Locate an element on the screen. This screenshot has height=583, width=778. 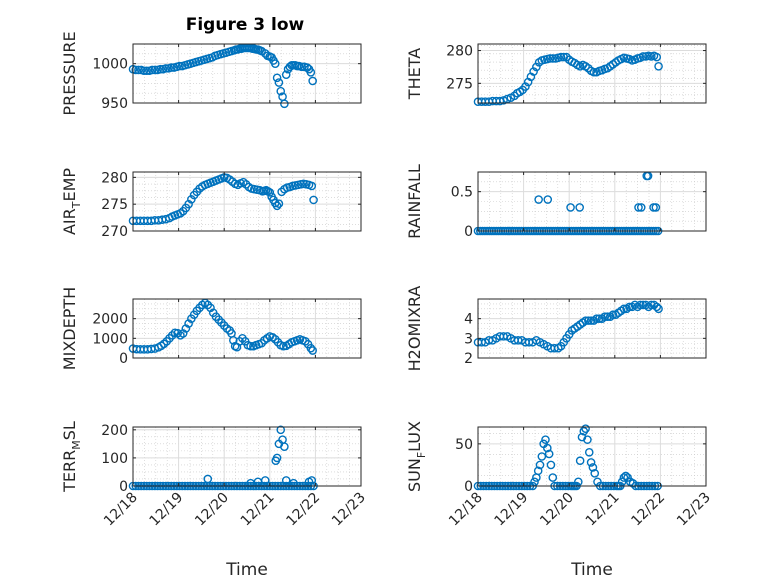
y-tick-label: 200 is located at coordinates (114, 431).